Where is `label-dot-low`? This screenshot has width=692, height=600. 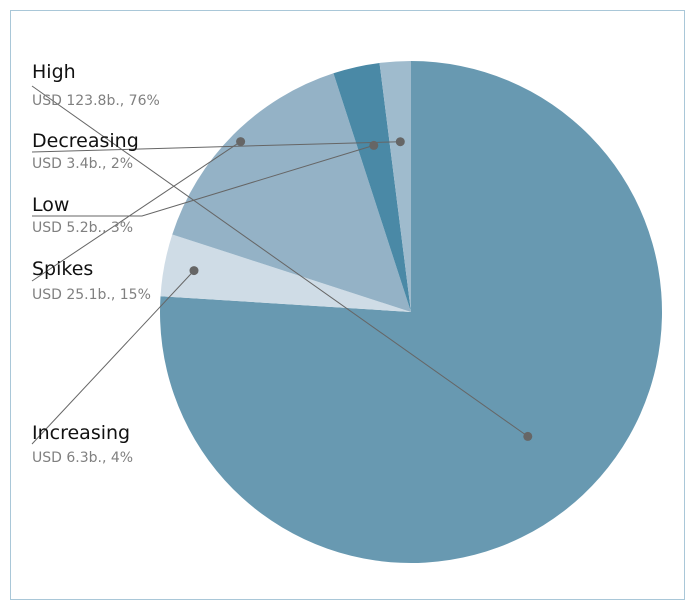
label-dot-low is located at coordinates (374, 145).